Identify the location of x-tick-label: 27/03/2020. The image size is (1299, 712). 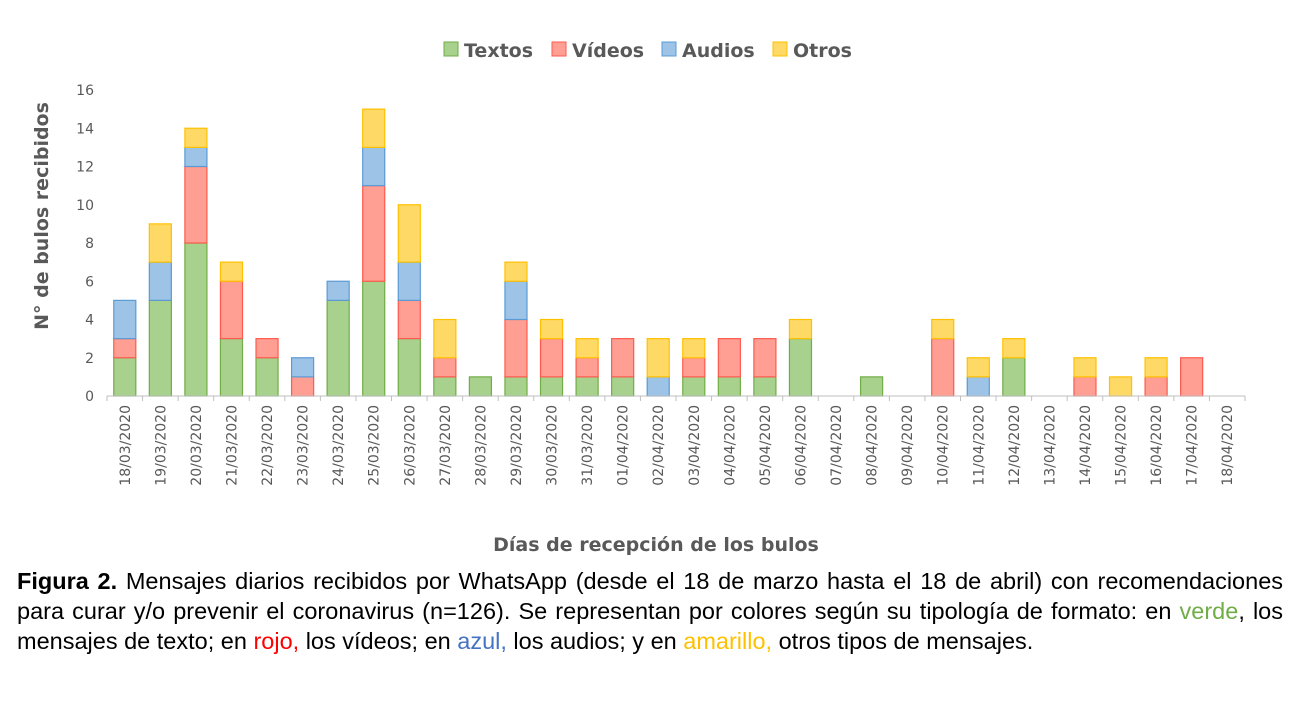
(446, 445).